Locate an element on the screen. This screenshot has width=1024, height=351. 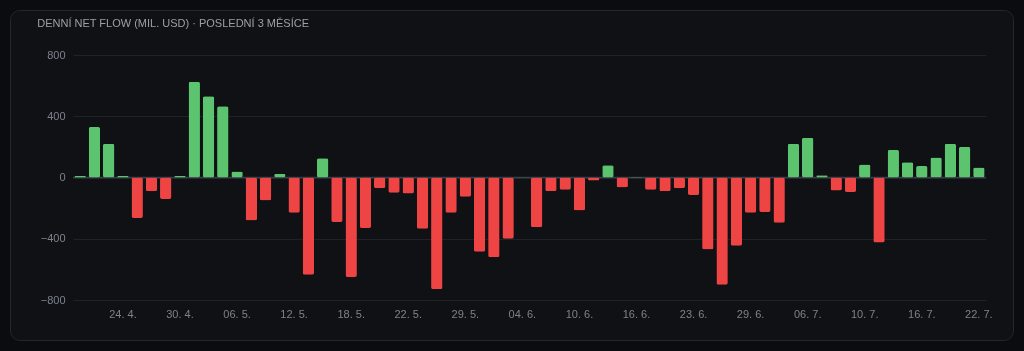
x-tick-label: 18. 5. is located at coordinates (351, 313).